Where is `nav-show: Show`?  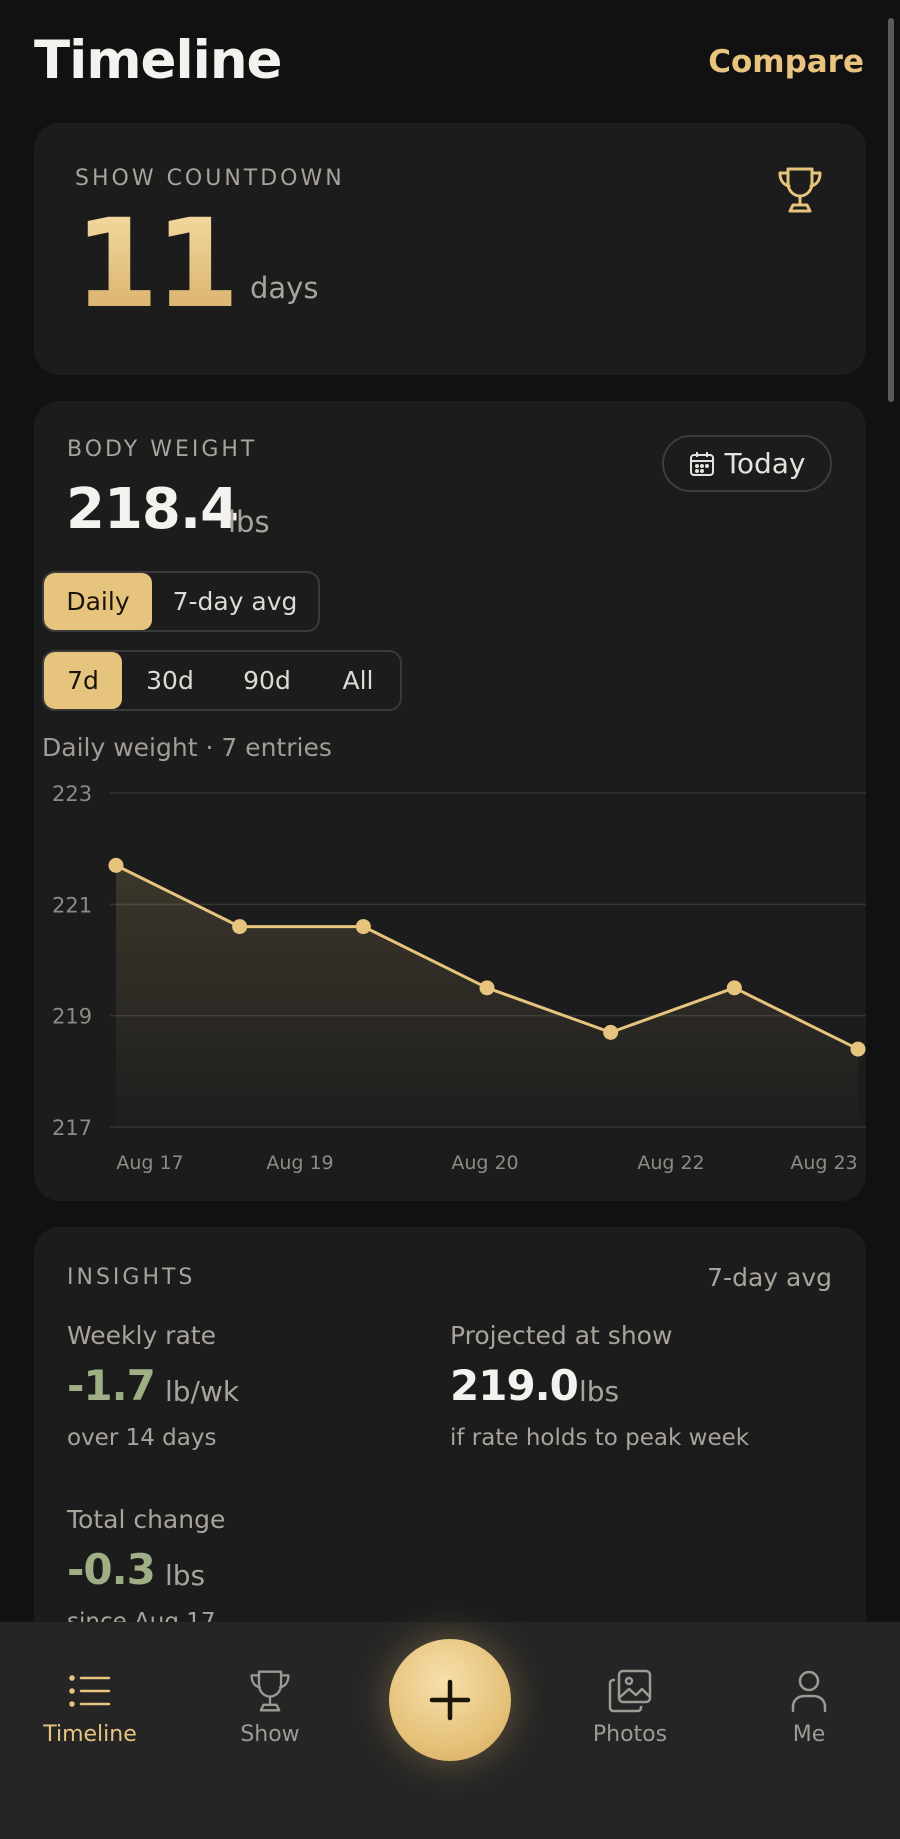
nav-show: Show is located at coordinates (270, 1707).